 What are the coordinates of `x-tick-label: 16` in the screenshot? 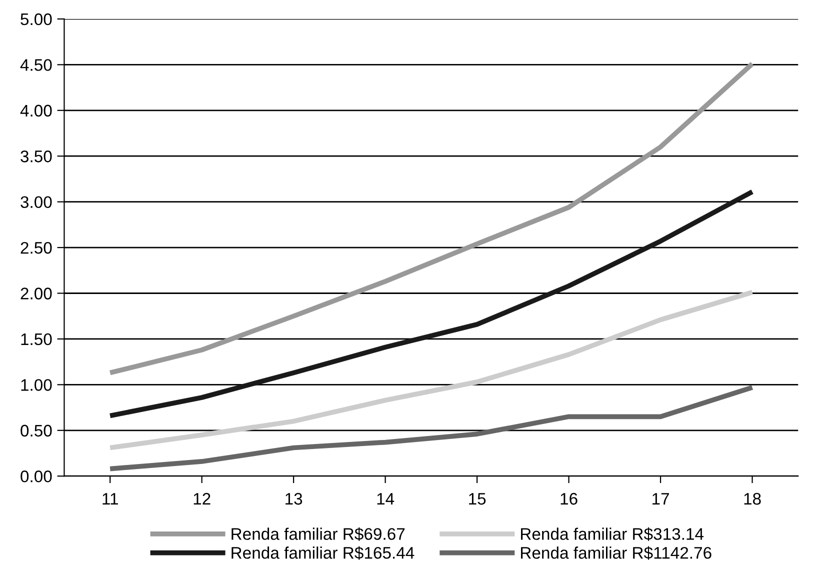 It's located at (569, 498).